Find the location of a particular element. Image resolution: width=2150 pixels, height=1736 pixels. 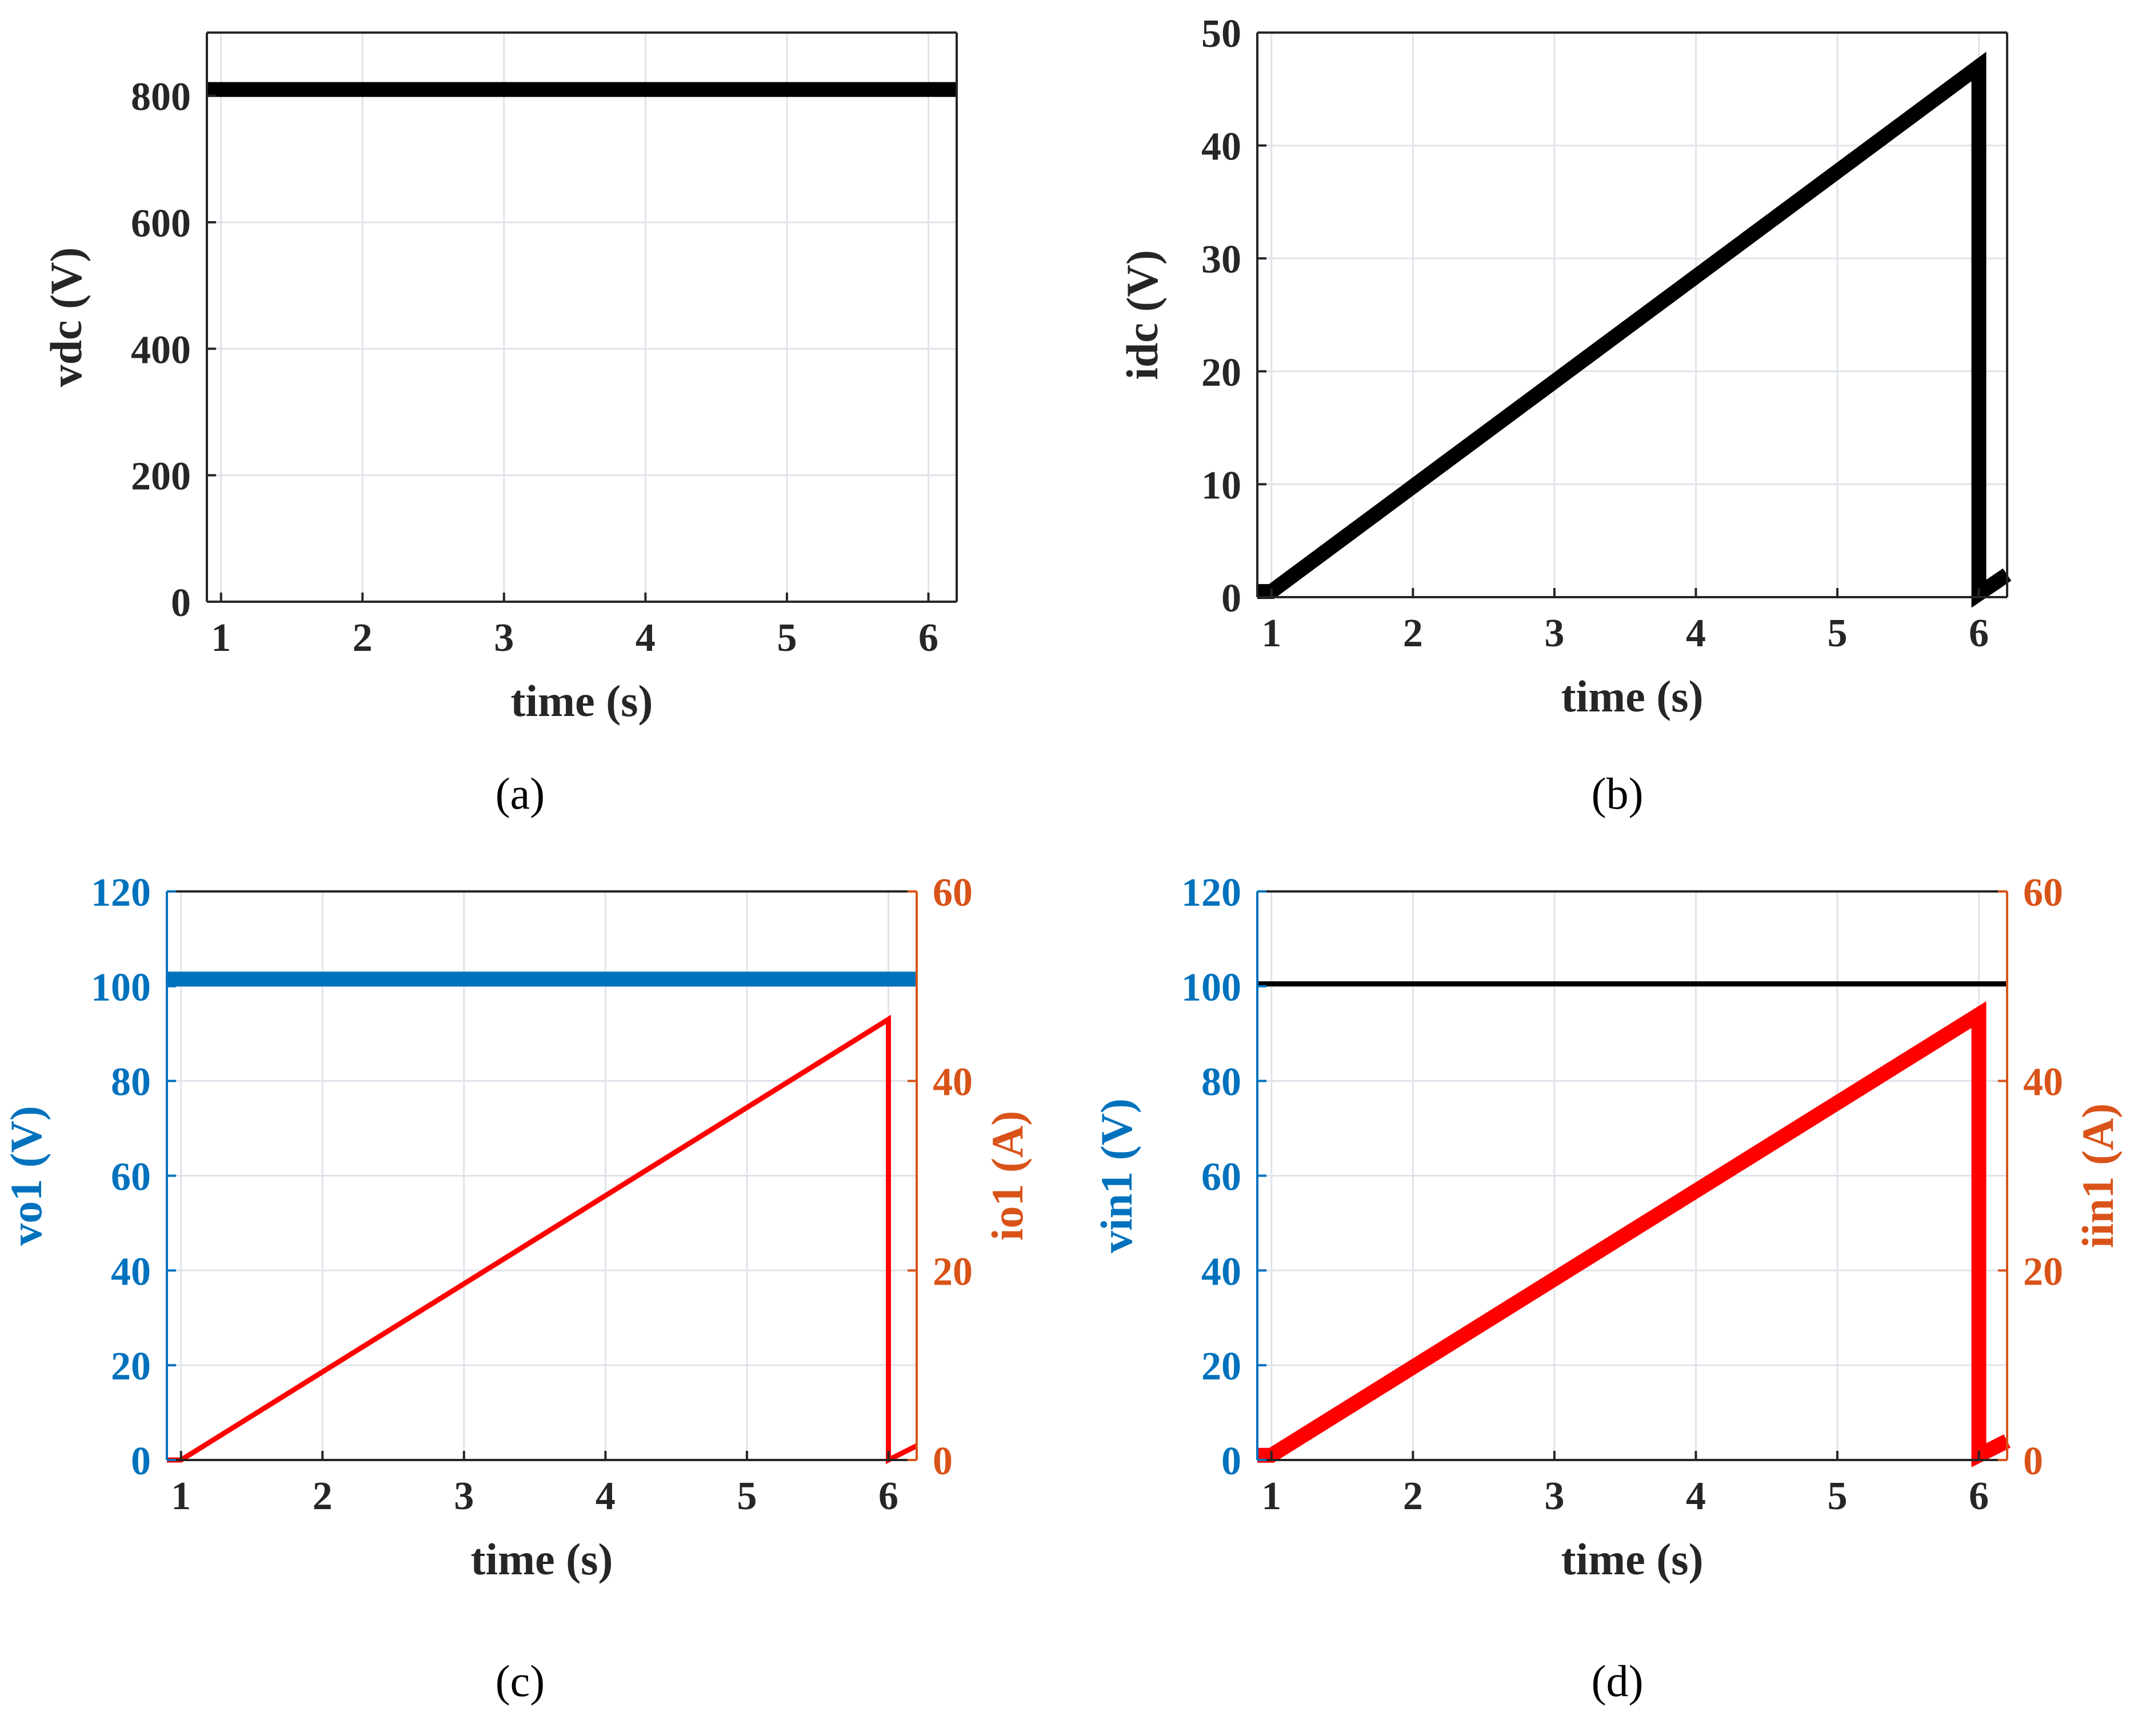

y-tick-label: 30 is located at coordinates (1221, 260).